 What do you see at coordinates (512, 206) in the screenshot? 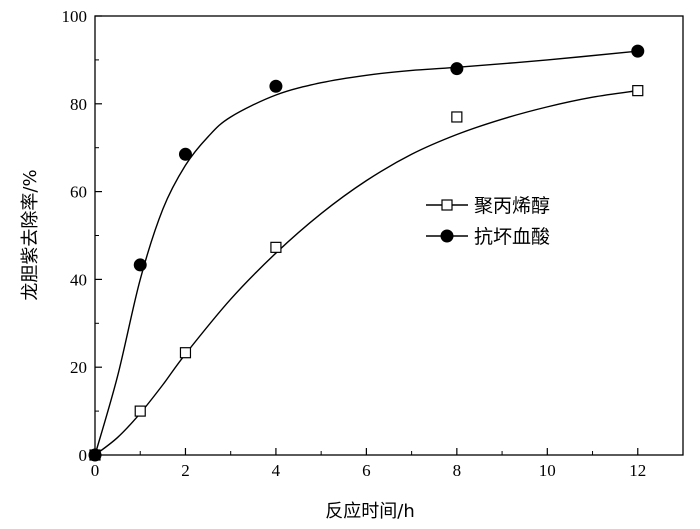
I see `legend-label: 聚丙烯醇` at bounding box center [512, 206].